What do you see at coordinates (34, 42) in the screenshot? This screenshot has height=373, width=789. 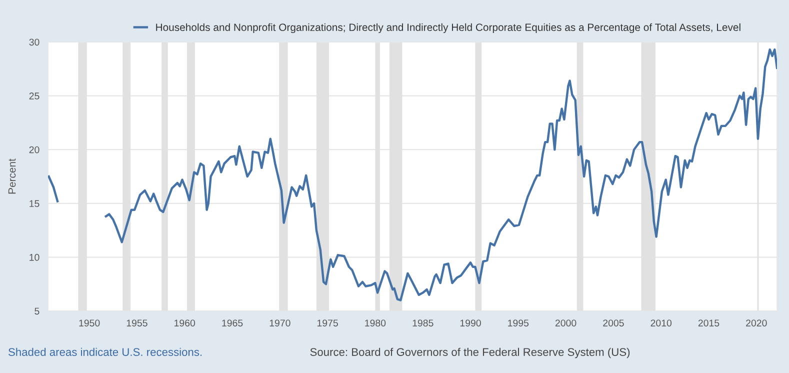 I see `y-tick-label: 30` at bounding box center [34, 42].